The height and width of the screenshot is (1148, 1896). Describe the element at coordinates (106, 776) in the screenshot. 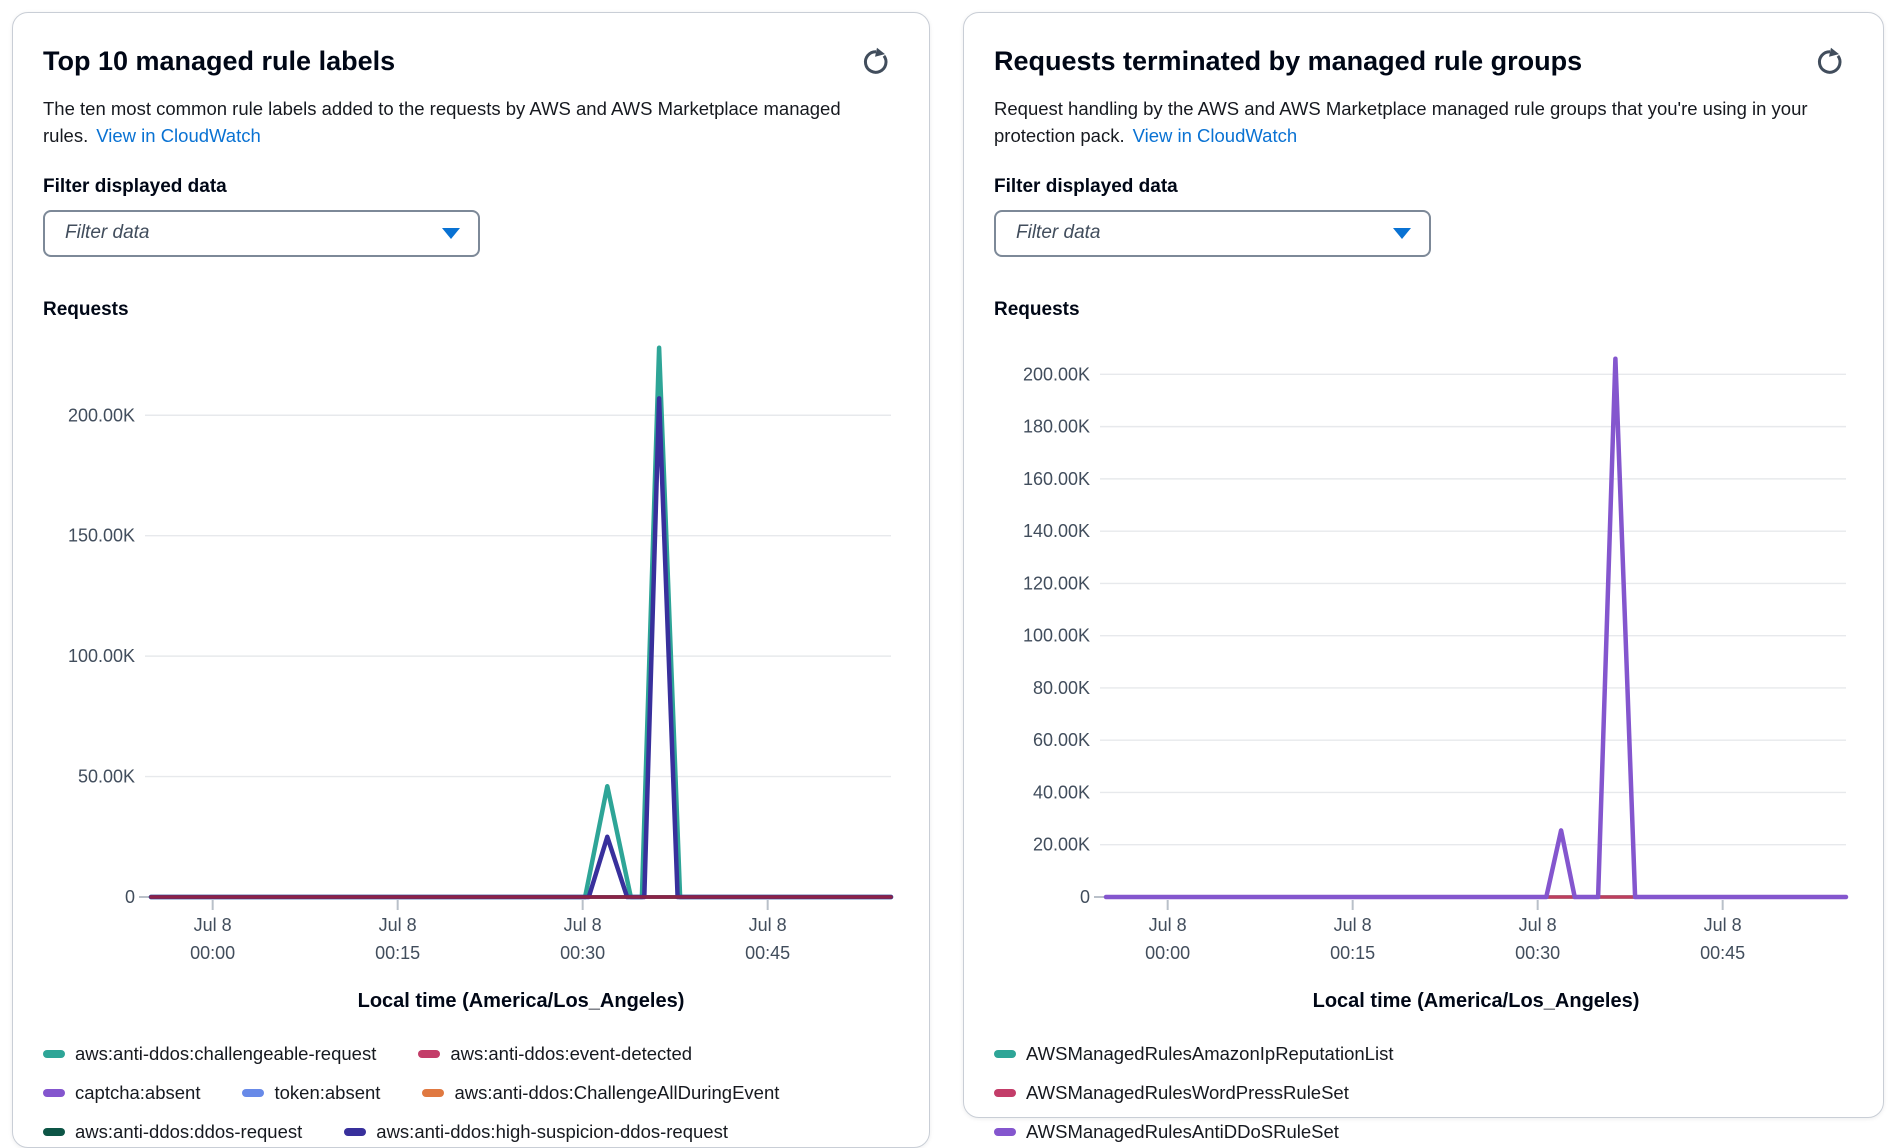

I see `y-tick-label: 50.00K` at that location.